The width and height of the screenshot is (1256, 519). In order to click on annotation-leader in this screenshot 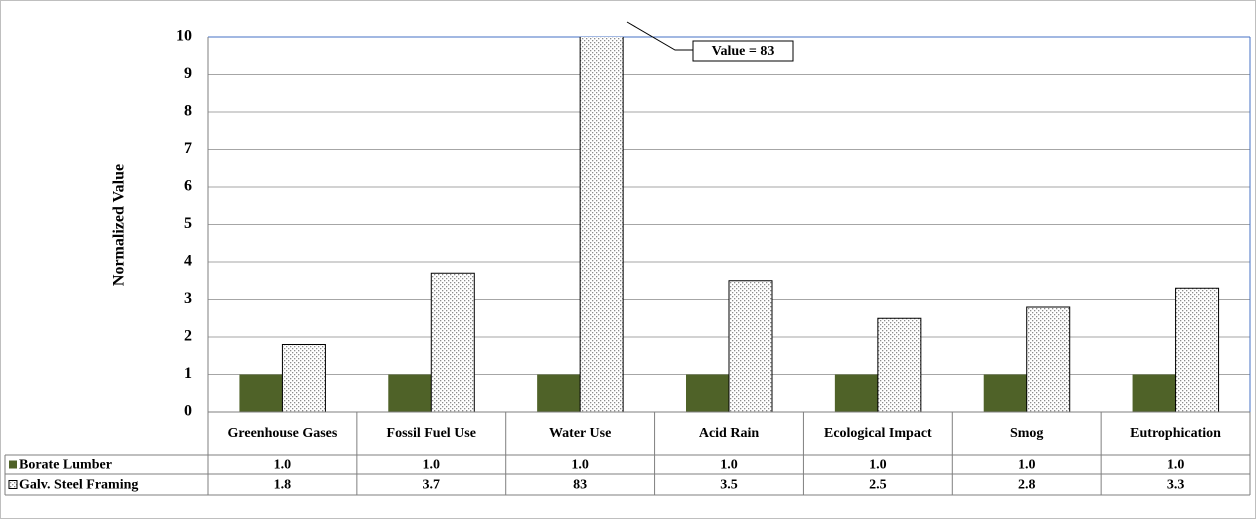, I will do `click(659, 36)`.